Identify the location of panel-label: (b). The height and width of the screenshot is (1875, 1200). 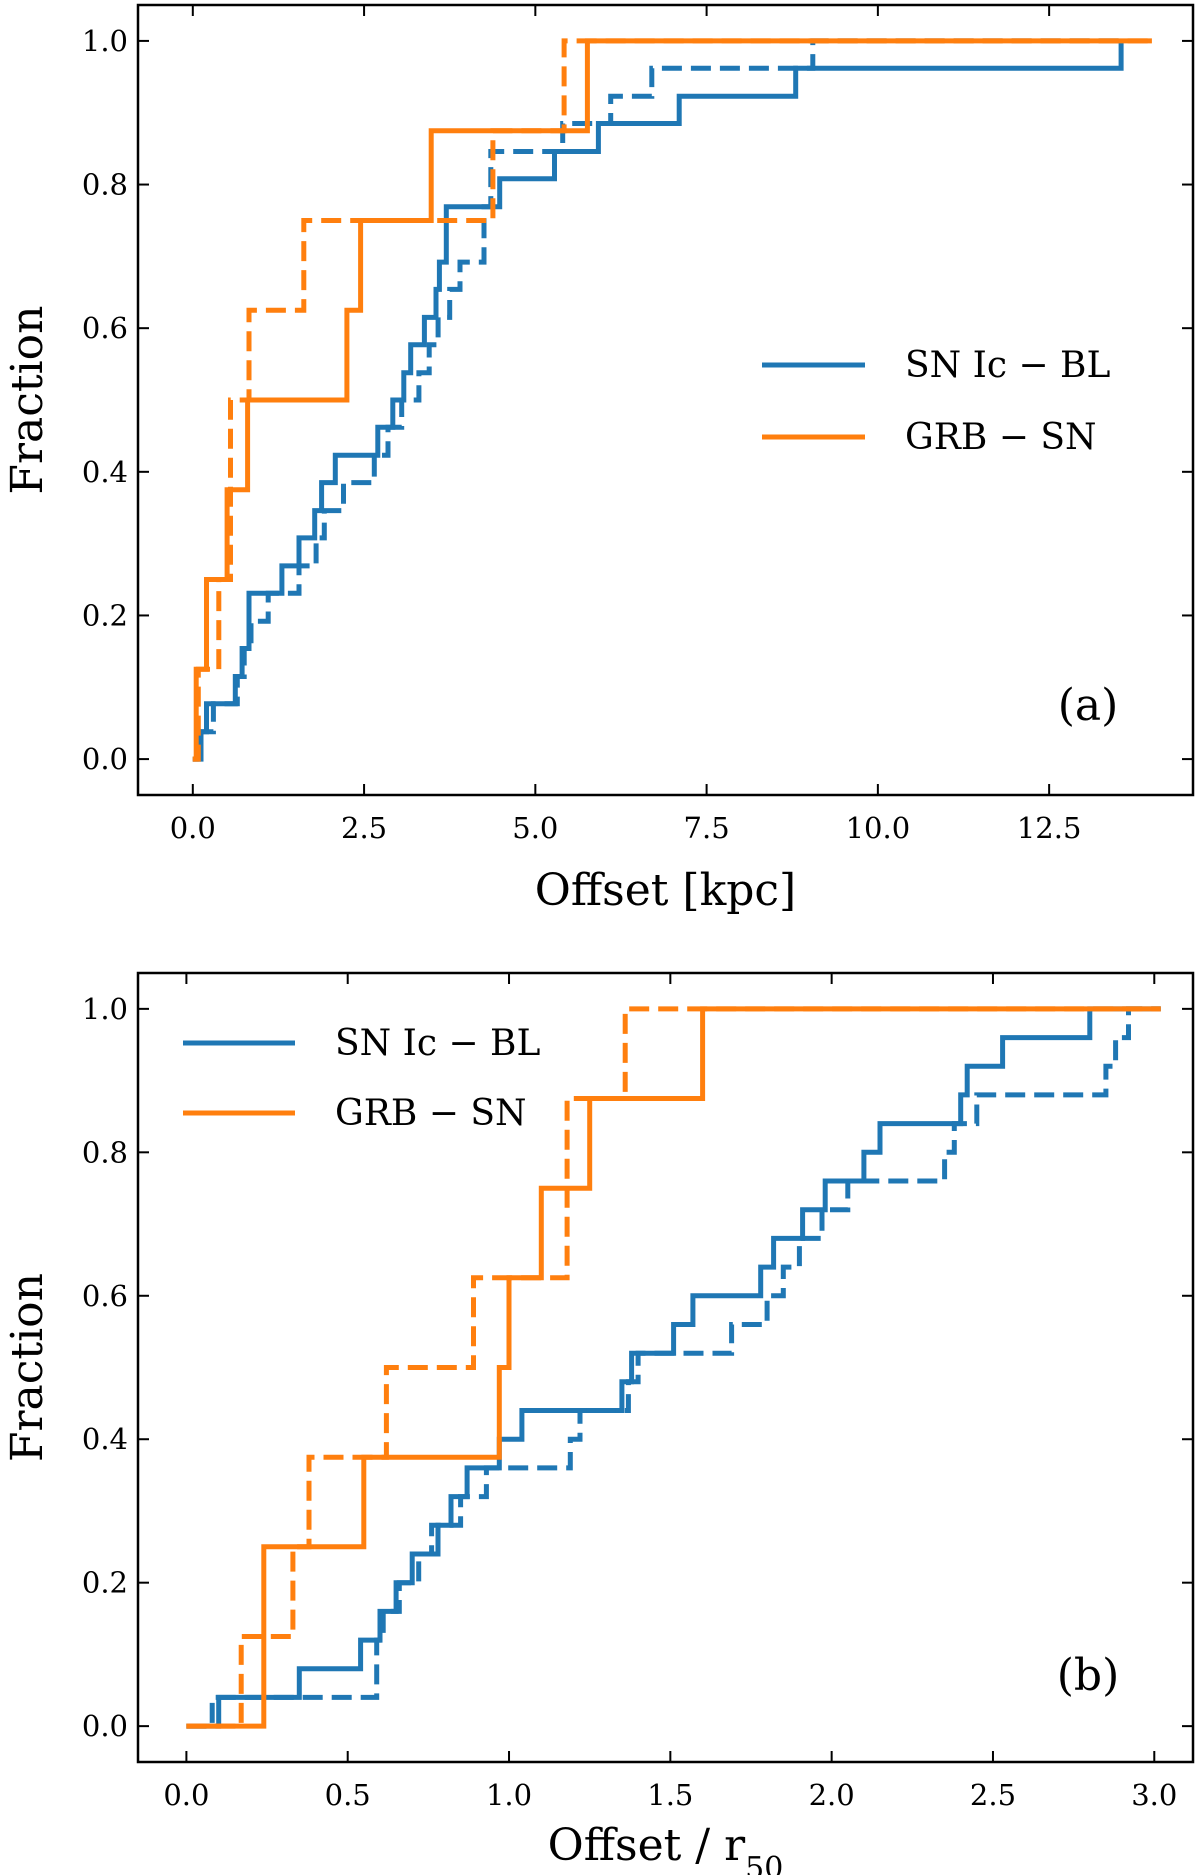
(1088, 1675).